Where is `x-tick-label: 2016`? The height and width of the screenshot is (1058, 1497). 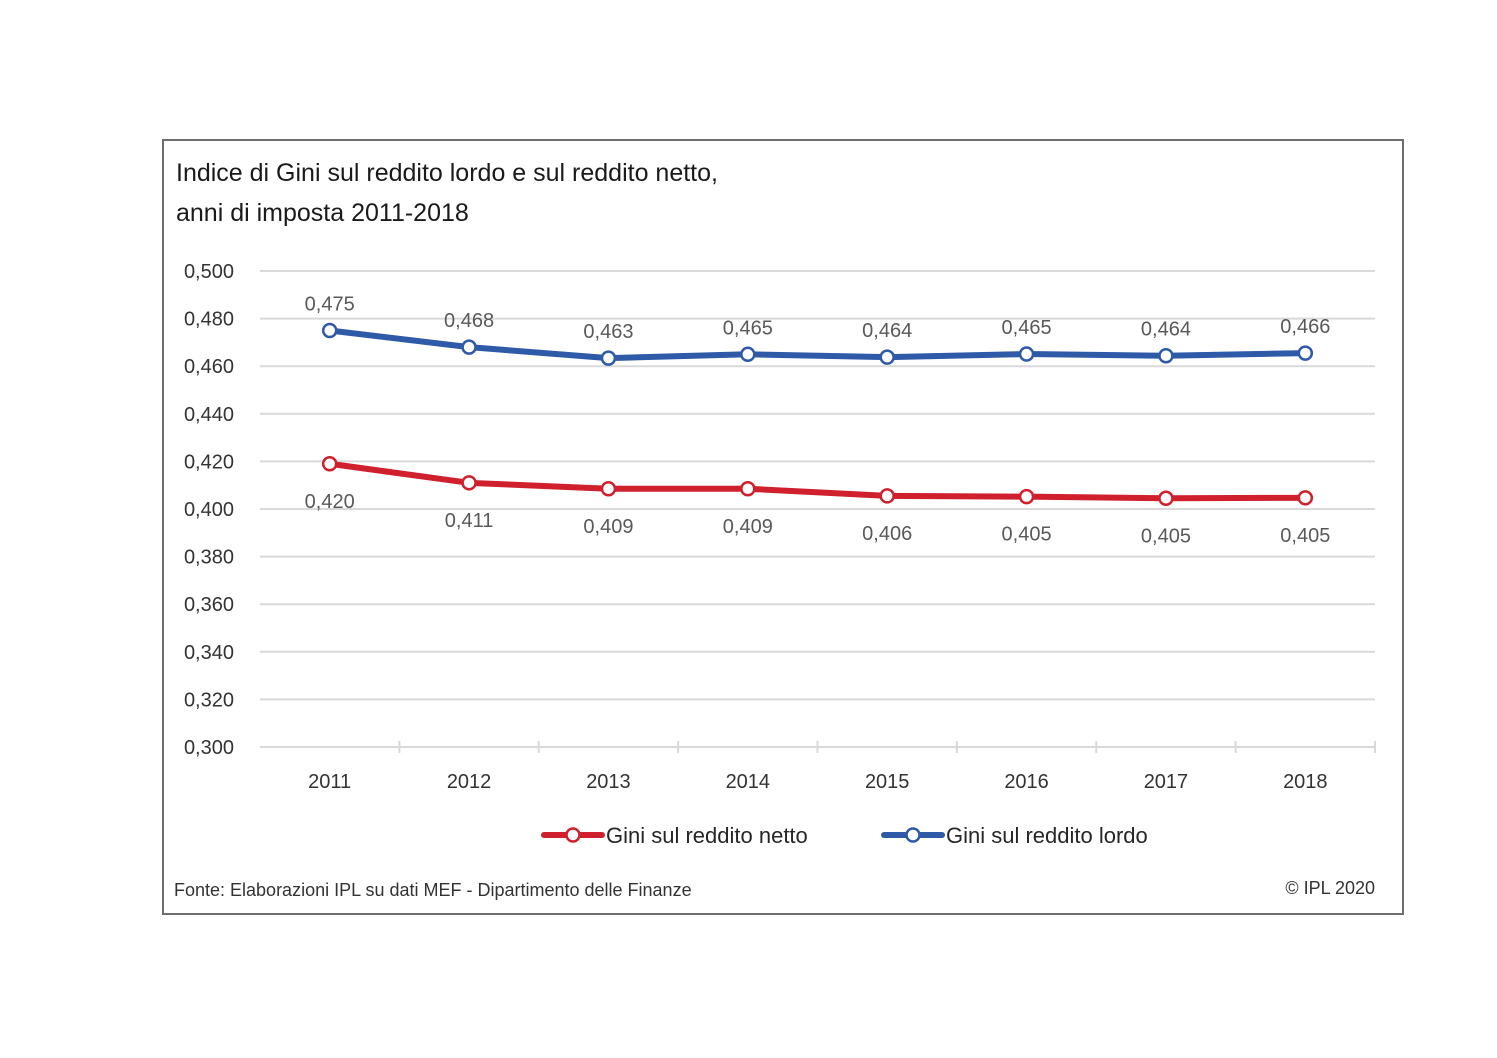 x-tick-label: 2016 is located at coordinates (1026, 782).